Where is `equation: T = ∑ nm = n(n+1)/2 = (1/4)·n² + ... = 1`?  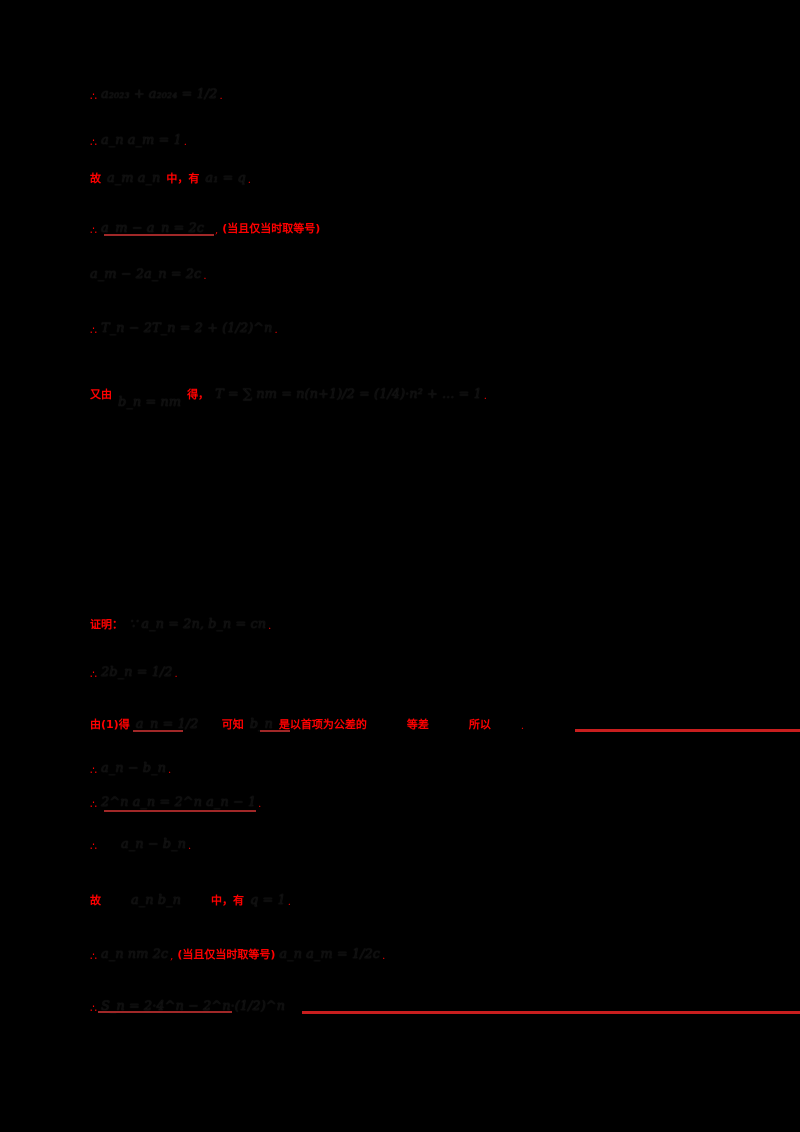 equation: T = ∑ nm = n(n+1)/2 = (1/4)·n² + ... = 1 is located at coordinates (348, 394).